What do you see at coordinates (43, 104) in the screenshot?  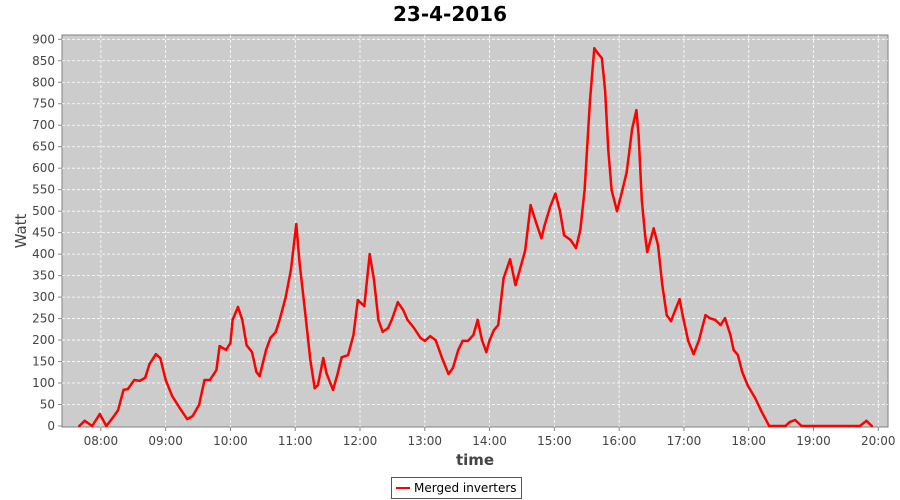 I see `y-tick-label: 750` at bounding box center [43, 104].